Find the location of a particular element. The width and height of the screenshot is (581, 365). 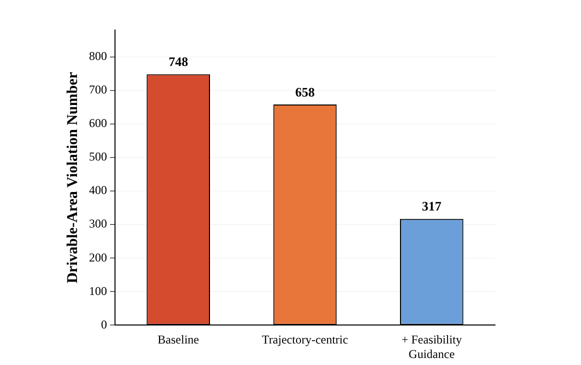

y-tick-label: 0 is located at coordinates (104, 324).